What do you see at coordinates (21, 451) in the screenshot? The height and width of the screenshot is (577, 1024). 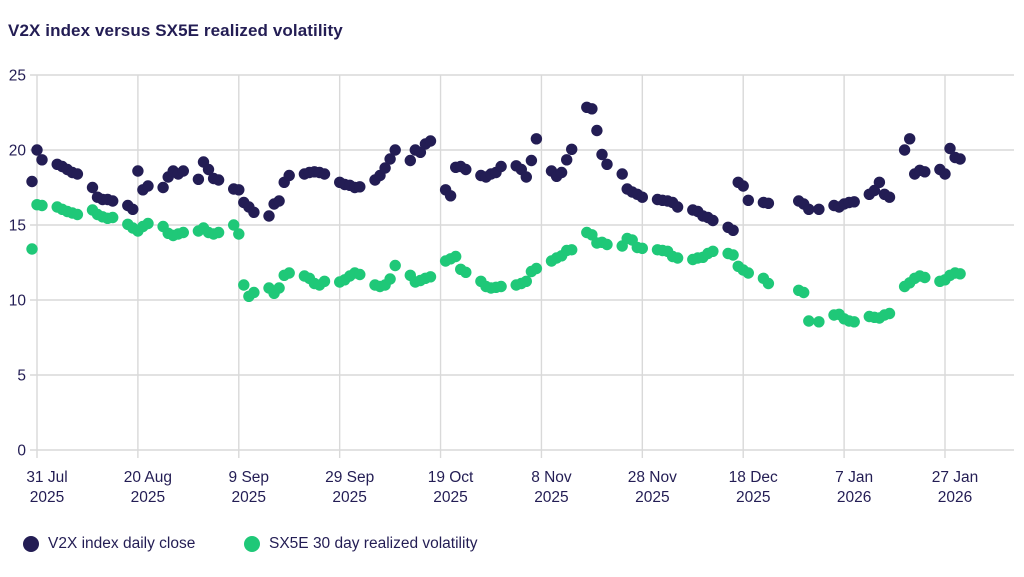 I see `y-tick-label: 0` at bounding box center [21, 451].